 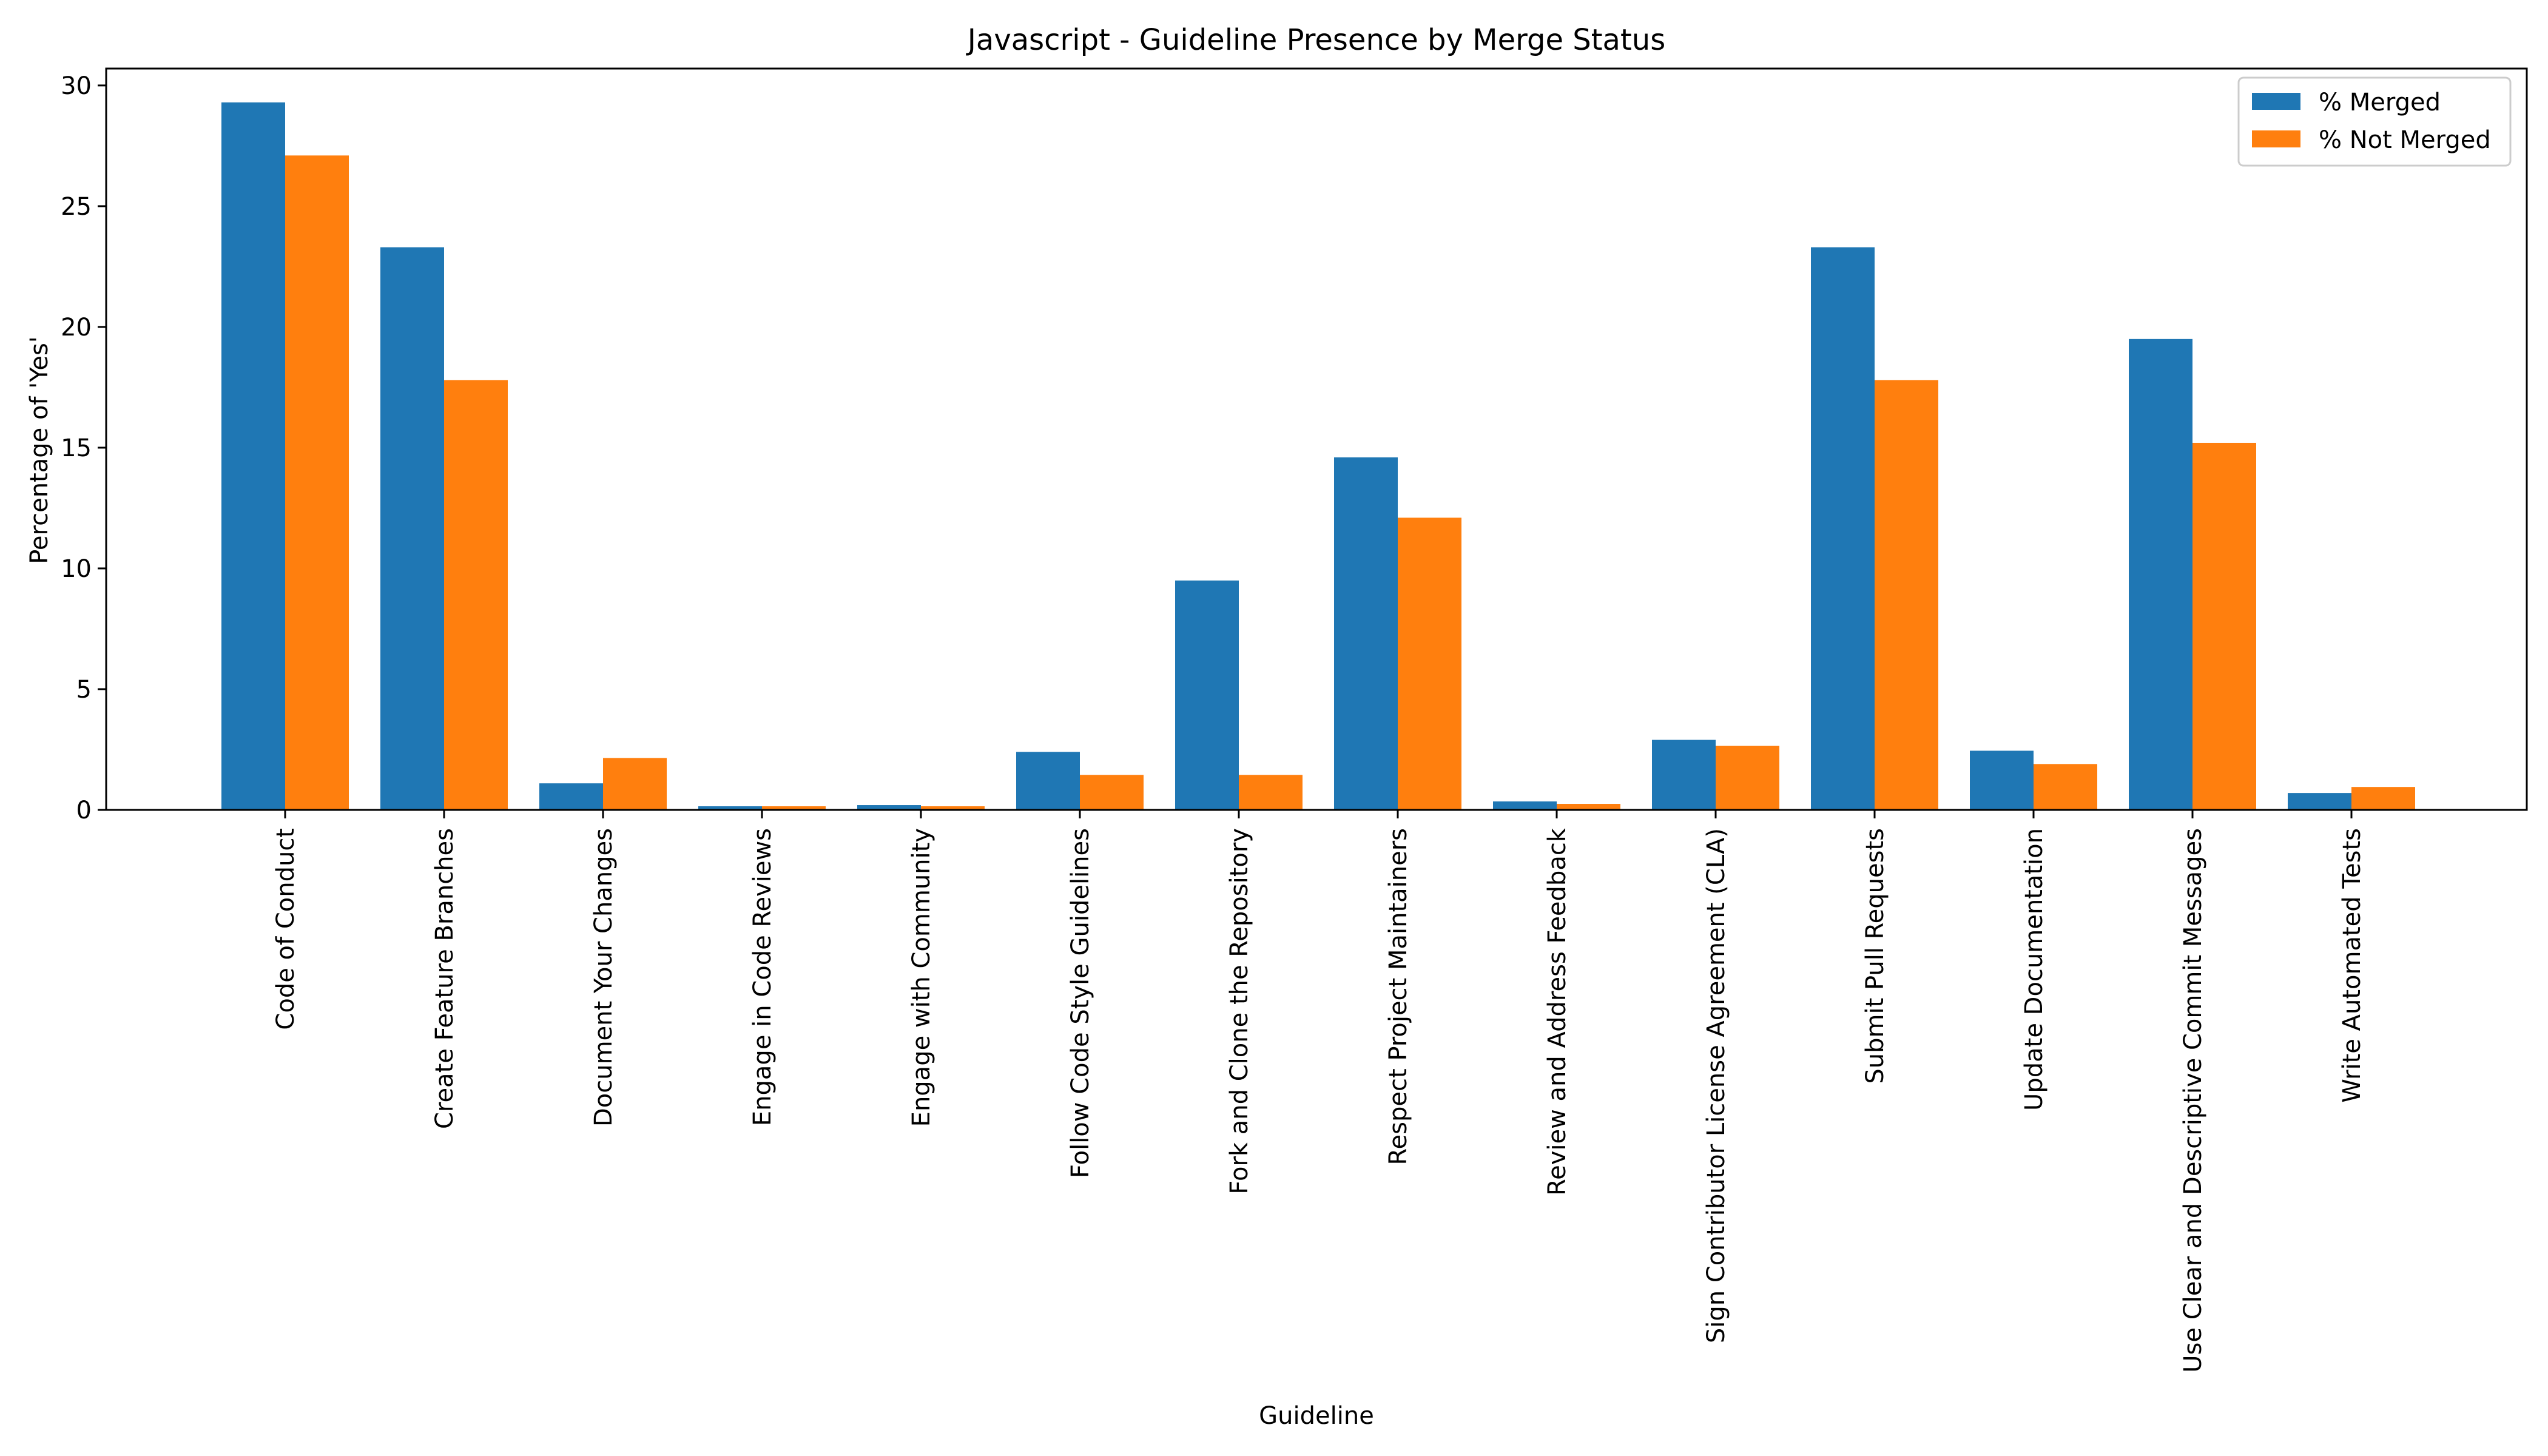 I want to click on x-axis-label: Guideline, so click(x=1316, y=1416).